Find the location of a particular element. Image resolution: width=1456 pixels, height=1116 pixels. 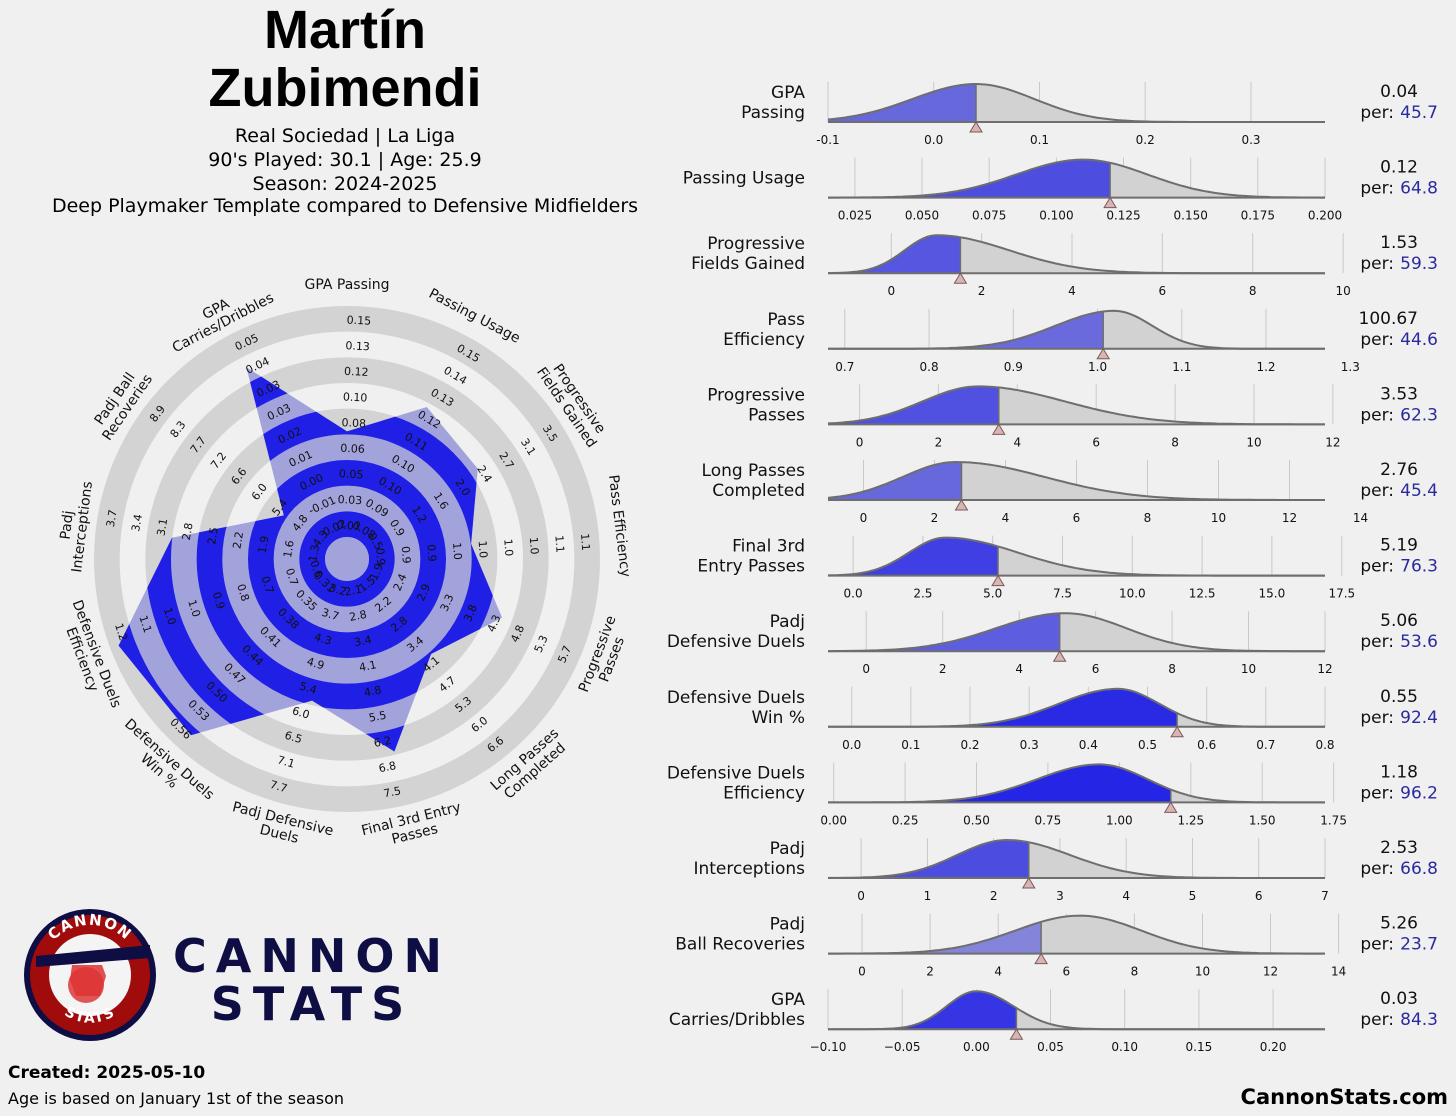

density-value-text: 1.53 is located at coordinates (1399, 243).